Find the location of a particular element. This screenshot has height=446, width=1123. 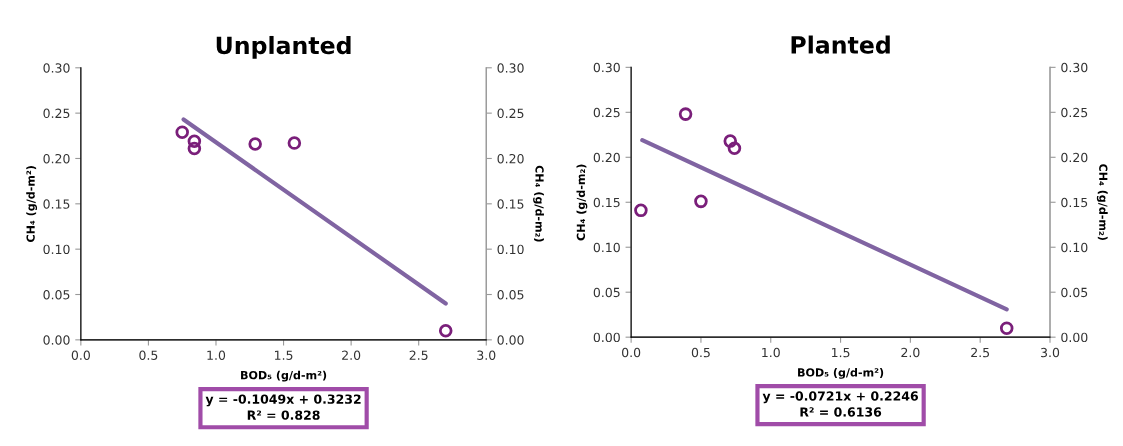

chart-title: Planted is located at coordinates (840, 44).